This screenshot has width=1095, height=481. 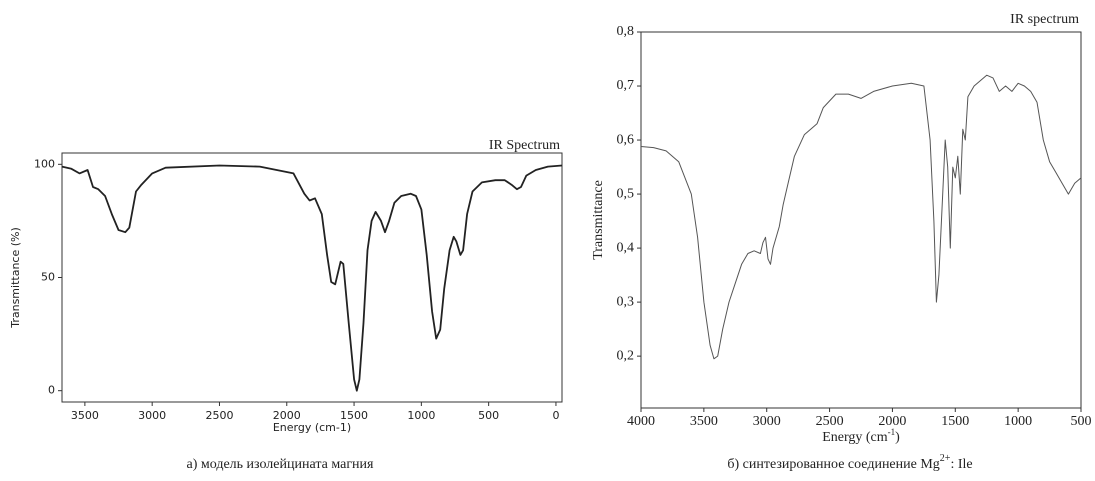 What do you see at coordinates (897, 437) in the screenshot?
I see `x-axis-label-end: )` at bounding box center [897, 437].